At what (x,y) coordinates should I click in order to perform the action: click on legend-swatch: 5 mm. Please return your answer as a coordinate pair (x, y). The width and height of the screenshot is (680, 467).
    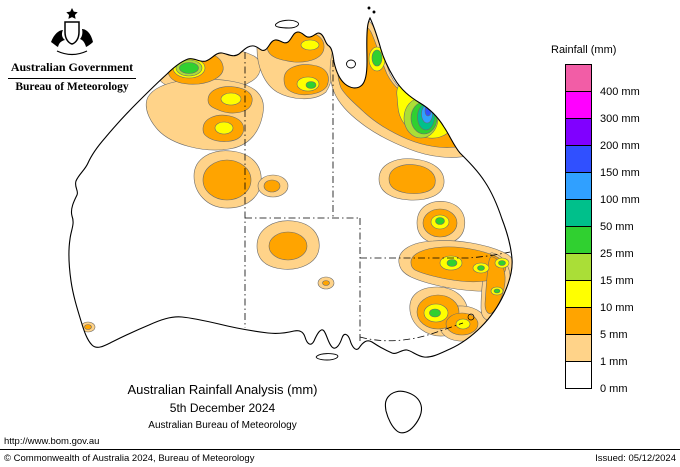
    Looking at the image, I should click on (596, 324).